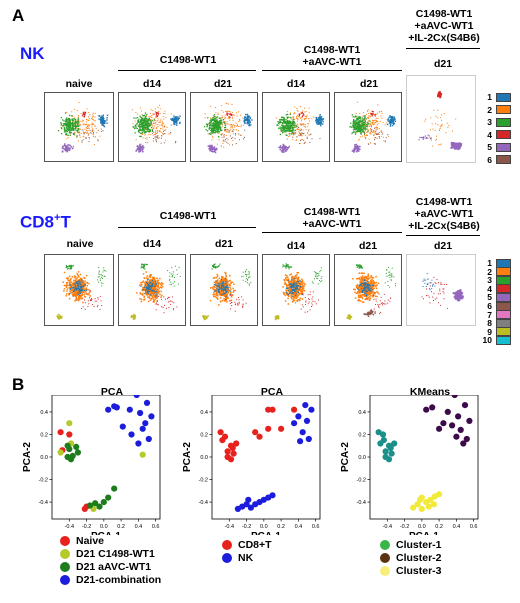  I want to click on nk-legend-item: 2, so click(494, 110).